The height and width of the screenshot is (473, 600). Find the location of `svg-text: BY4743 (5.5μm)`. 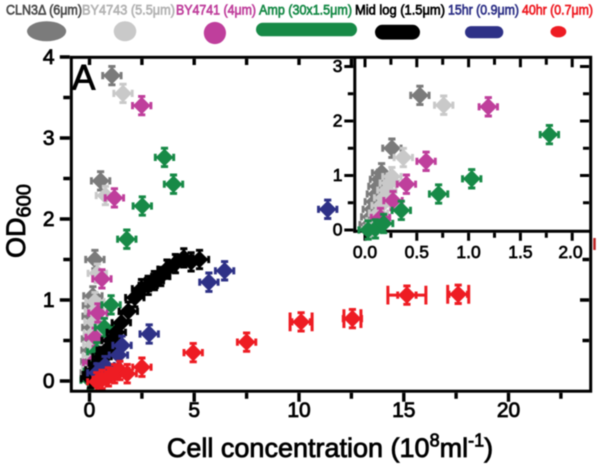

svg-text: BY4743 (5.5μm) is located at coordinates (128, 10).